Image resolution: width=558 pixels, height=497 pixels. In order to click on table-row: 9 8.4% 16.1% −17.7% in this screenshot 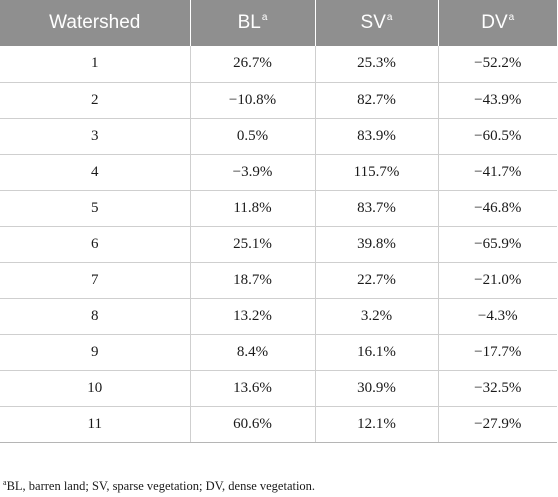, I will do `click(278, 352)`.